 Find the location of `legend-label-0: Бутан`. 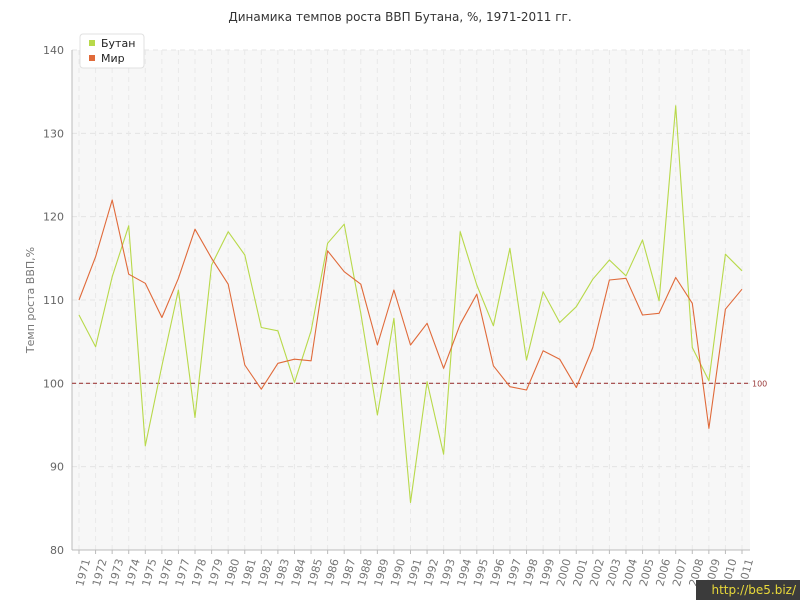

legend-label-0: Бутан is located at coordinates (118, 43).